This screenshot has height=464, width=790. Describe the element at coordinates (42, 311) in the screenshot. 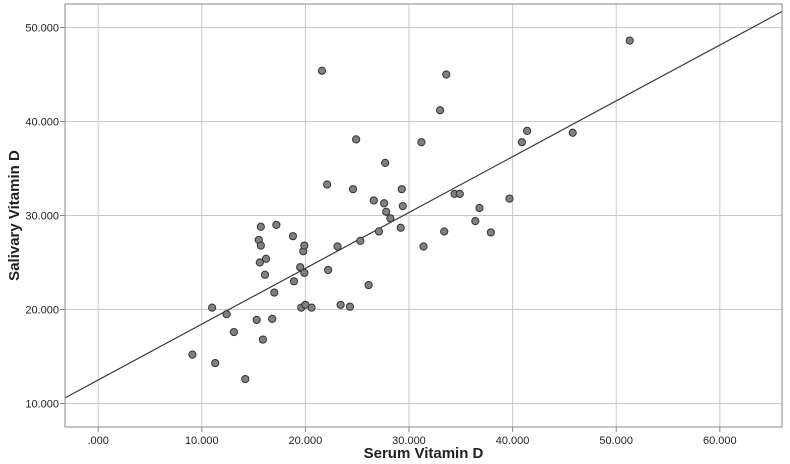

I see `y-tick-label-1: 20.000` at that location.